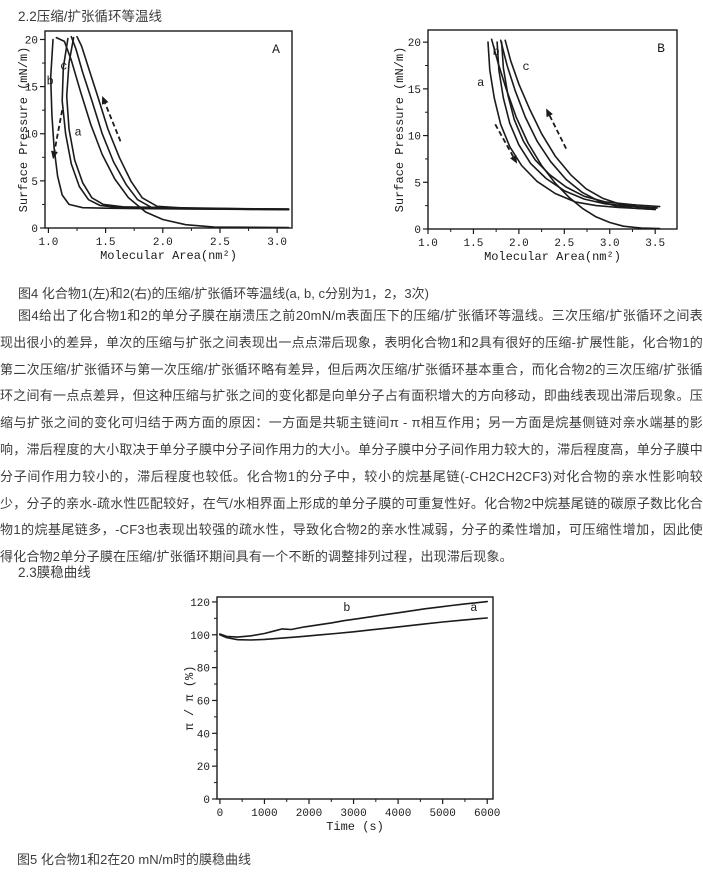  What do you see at coordinates (442, 814) in the screenshot?
I see `svg-text: 5000` at bounding box center [442, 814].